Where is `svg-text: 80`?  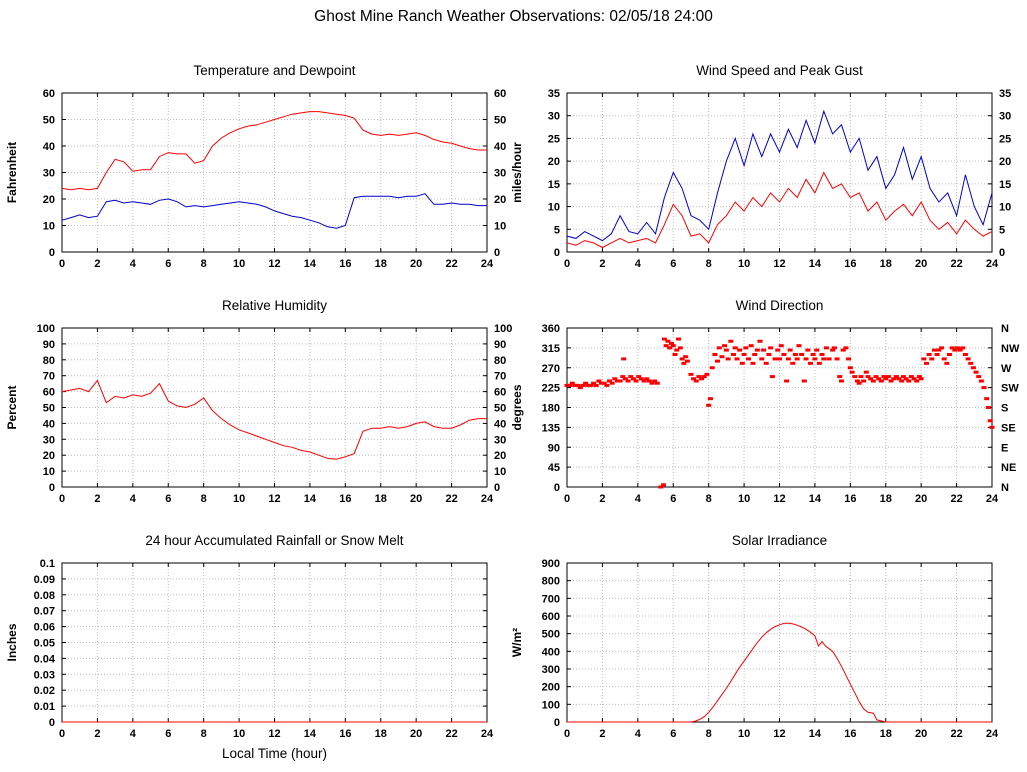
svg-text: 80 is located at coordinates (49, 361).